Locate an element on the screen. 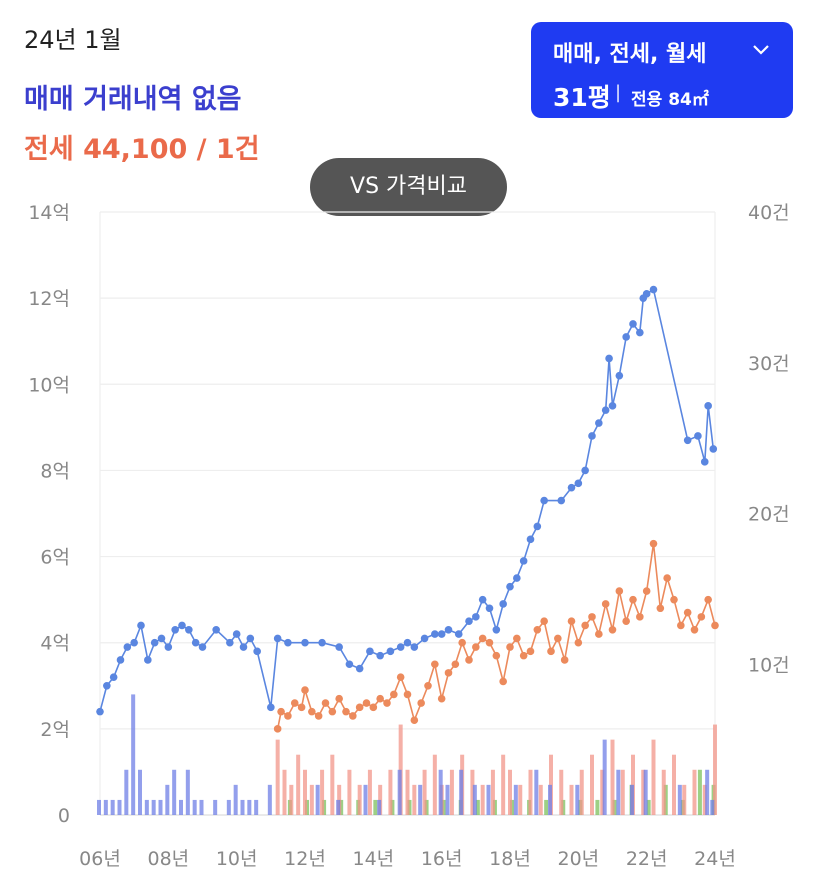  y-left-tick-label: 14억 is located at coordinates (49, 213).